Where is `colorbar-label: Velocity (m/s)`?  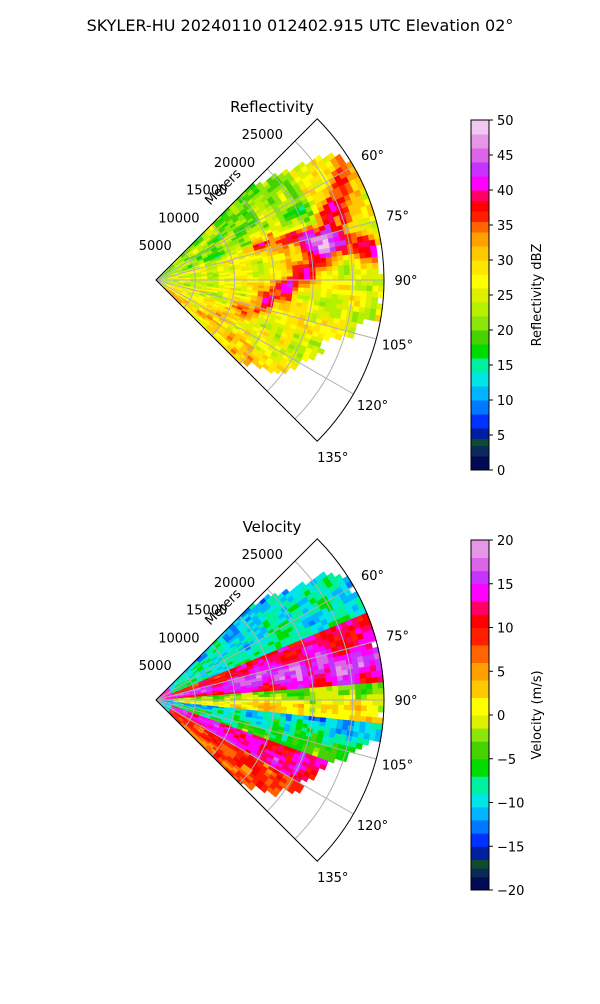 colorbar-label: Velocity (m/s) is located at coordinates (537, 714).